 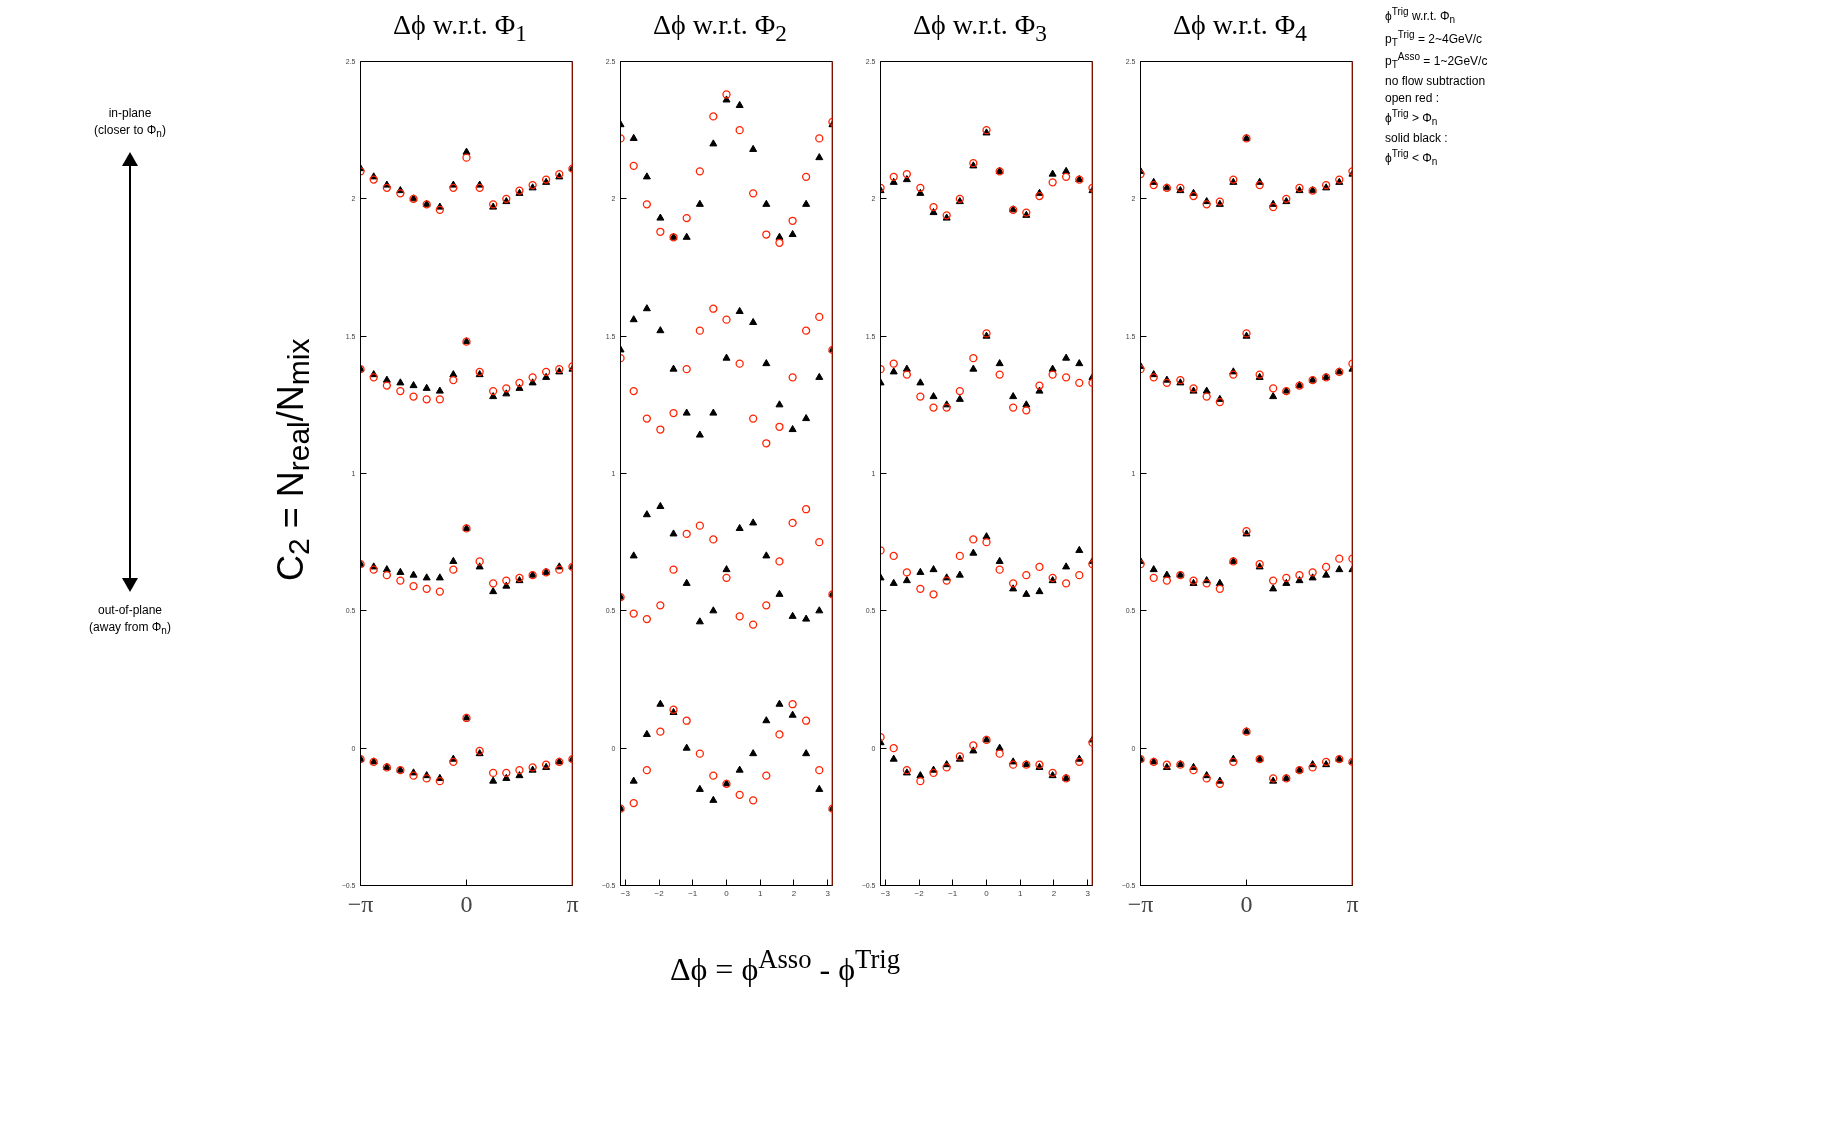 What do you see at coordinates (1437, 61) in the screenshot?
I see `text: p$_{T}$$^{Asso}$ = 1~2GeV/c` at bounding box center [1437, 61].